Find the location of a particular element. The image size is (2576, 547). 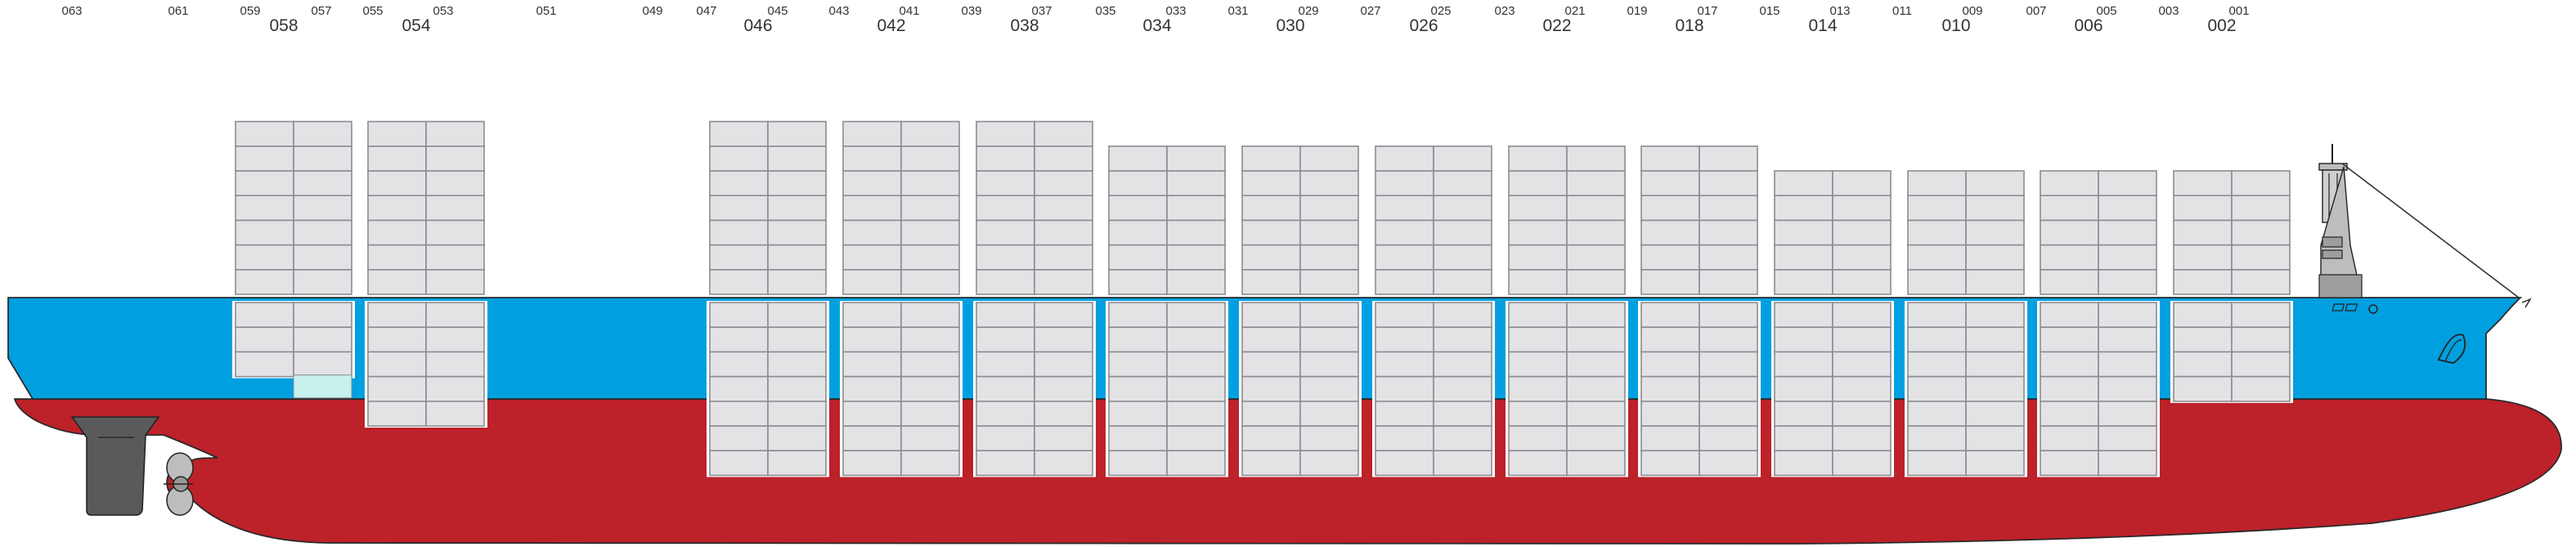

bay-label-041: 041 is located at coordinates (909, 11).